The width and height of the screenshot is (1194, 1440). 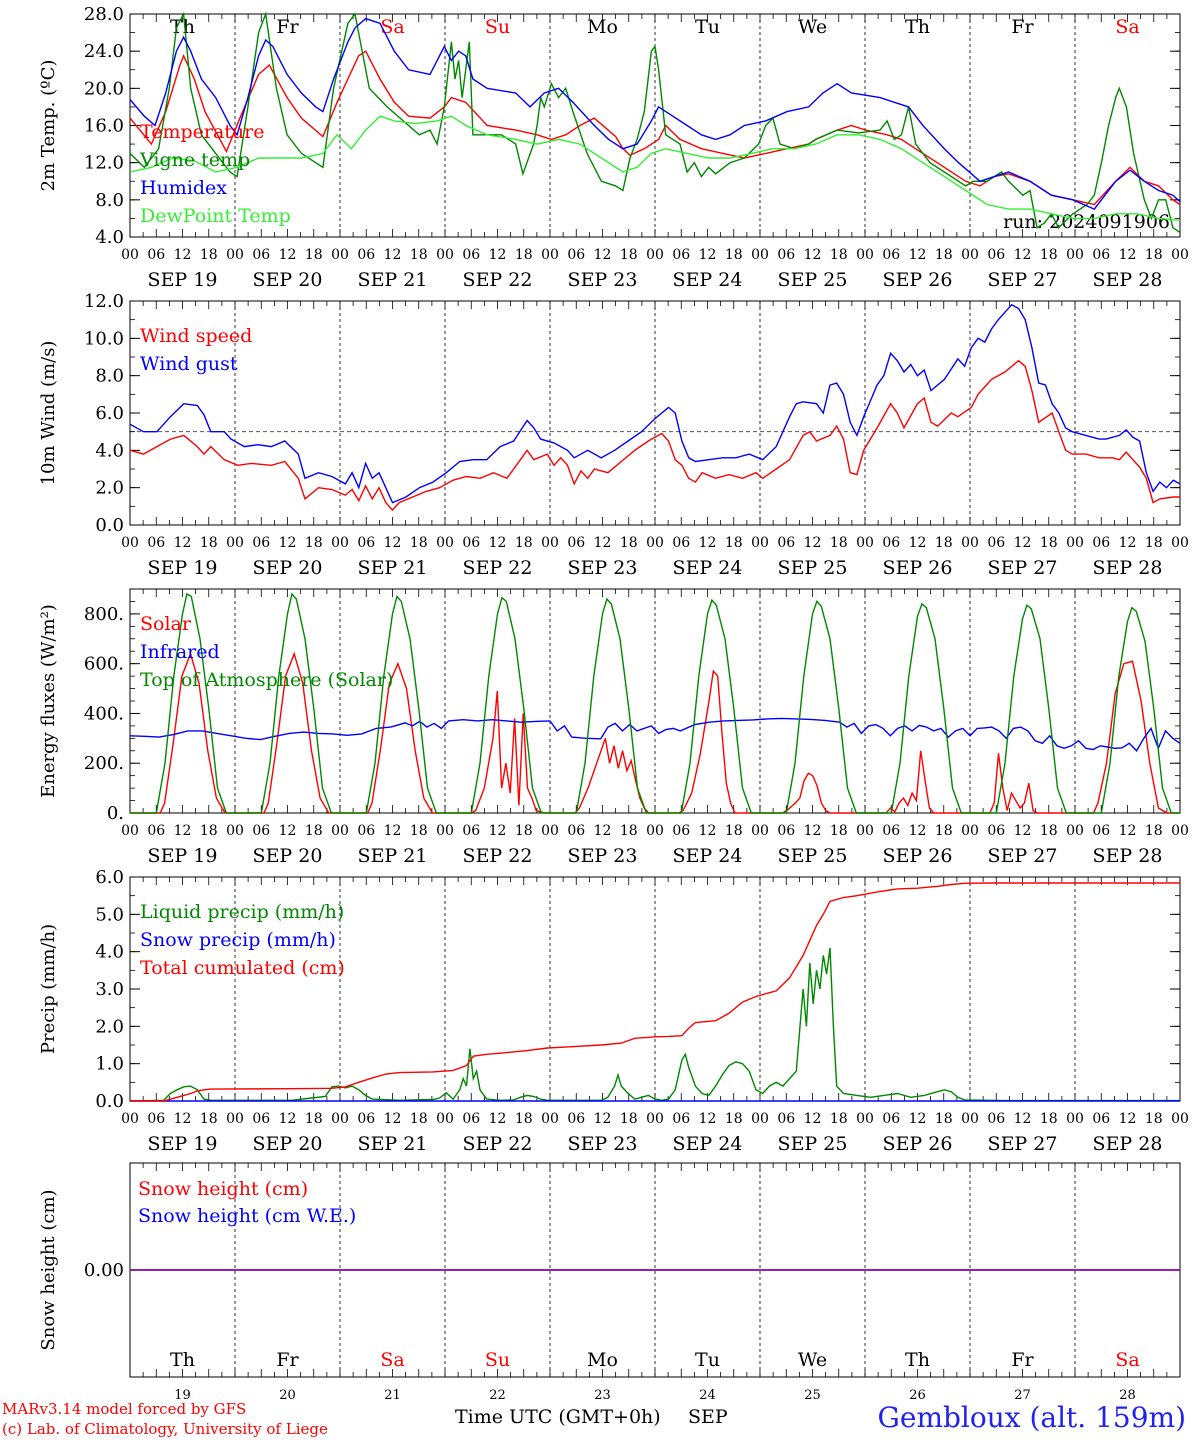 What do you see at coordinates (707, 1395) in the screenshot?
I see `day-number-label: 24` at bounding box center [707, 1395].